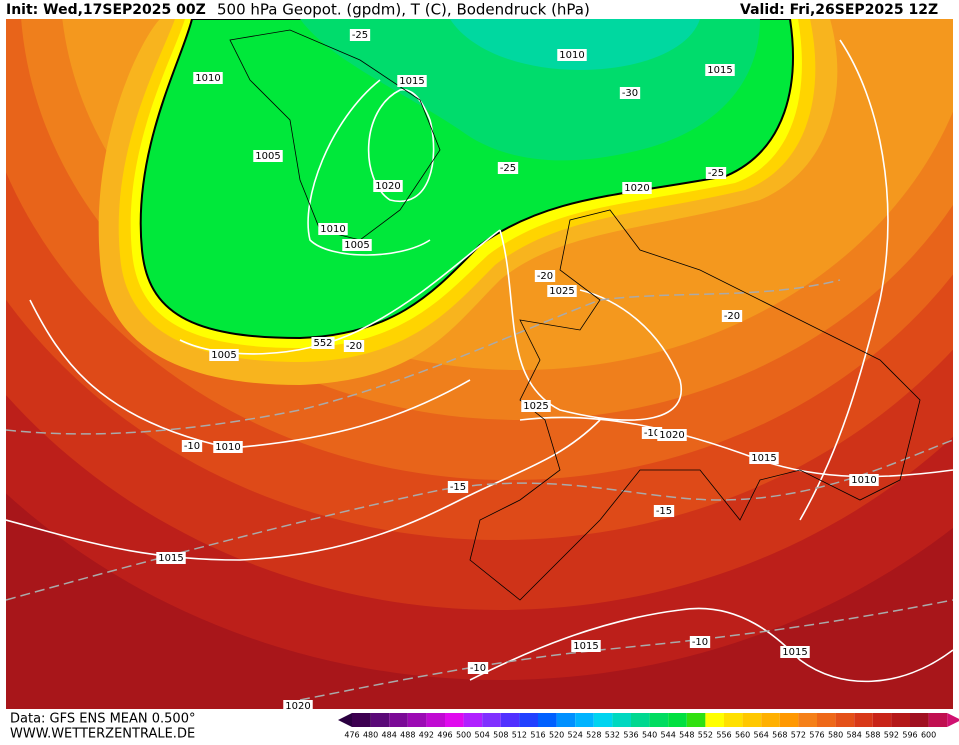 This screenshot has width=959, height=745. What do you see at coordinates (407, 735) in the screenshot?
I see `legend-label: 488` at bounding box center [407, 735].